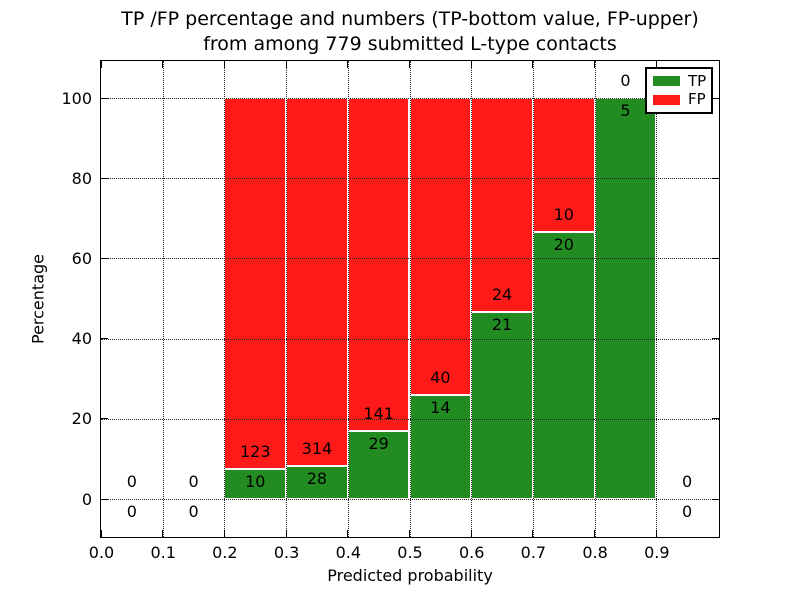  I want to click on fp-count-label-4: 141, so click(378, 413).